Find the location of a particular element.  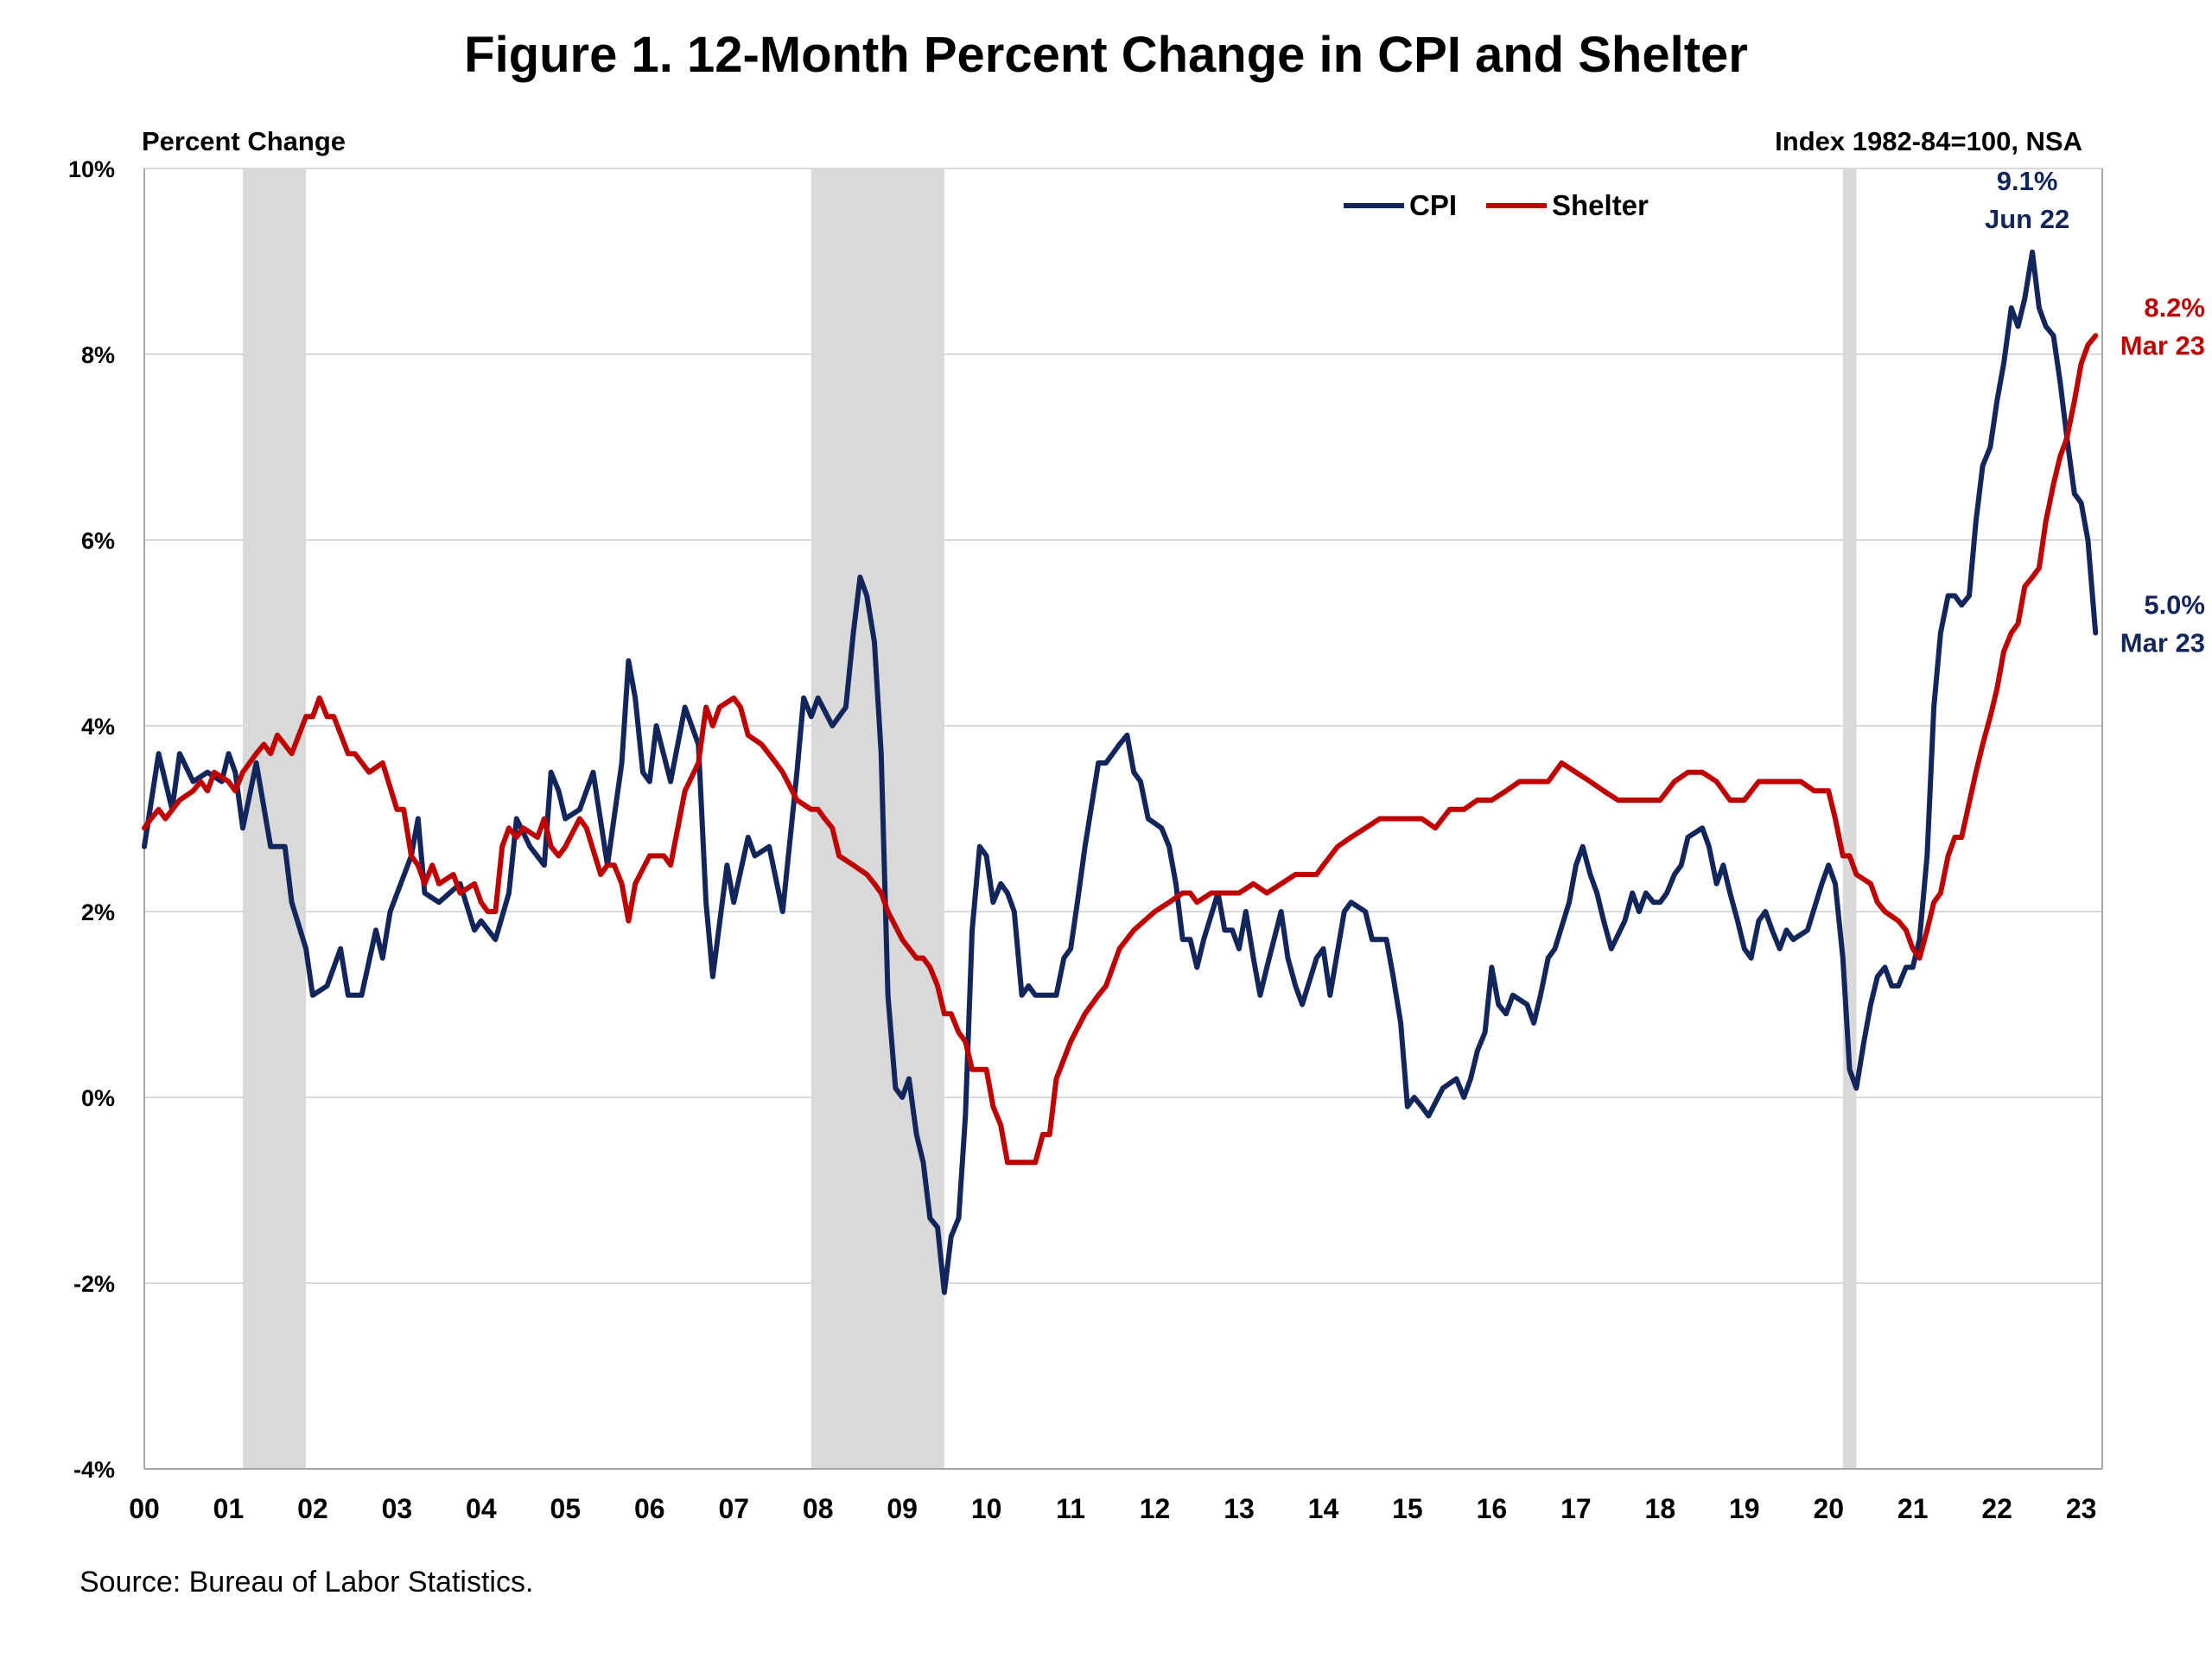

index-note: Index 1982-84=100, NSA is located at coordinates (1928, 141).